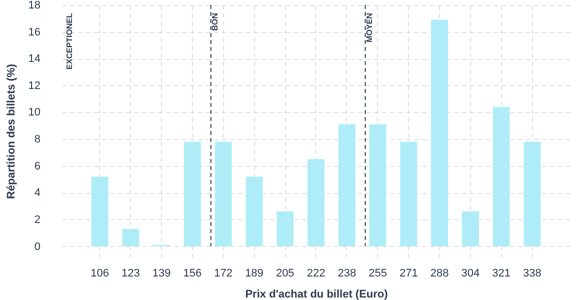 Image resolution: width=577 pixels, height=300 pixels. Describe the element at coordinates (254, 274) in the screenshot. I see `x-tick-label: 189` at that location.